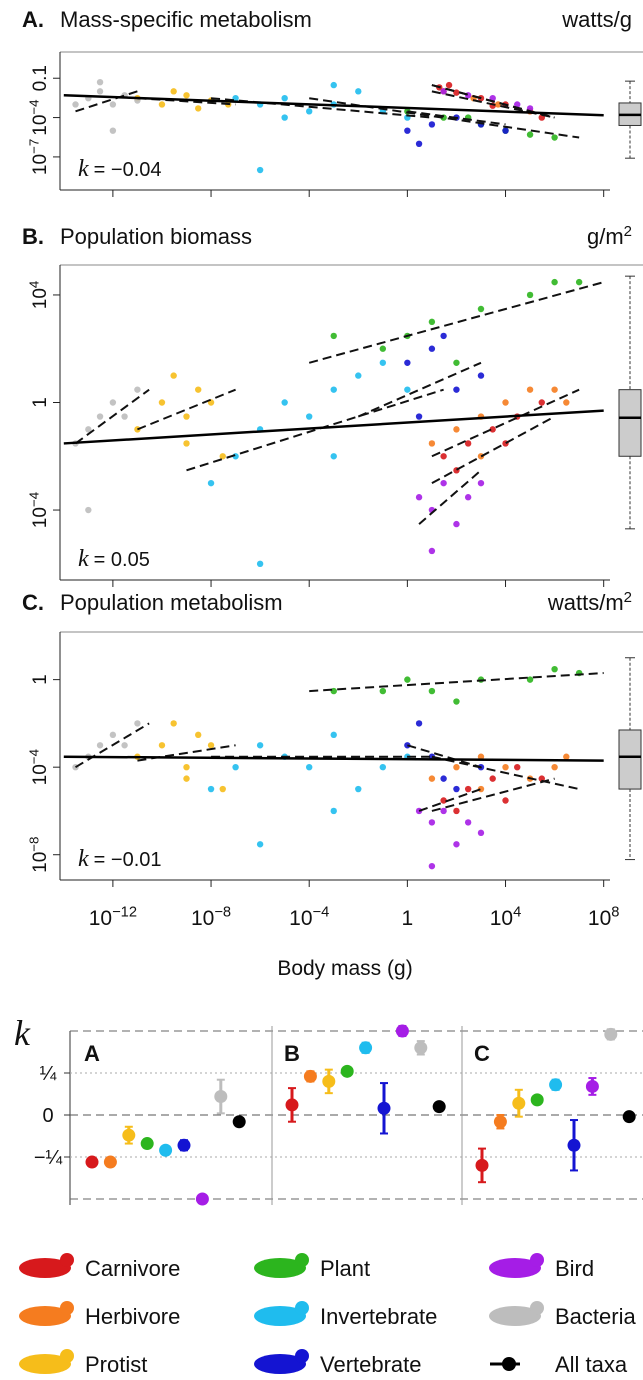 Image resolution: width=643 pixels, height=1380 pixels. What do you see at coordinates (33, 602) in the screenshot?
I see `panel-letter: C.` at bounding box center [33, 602].